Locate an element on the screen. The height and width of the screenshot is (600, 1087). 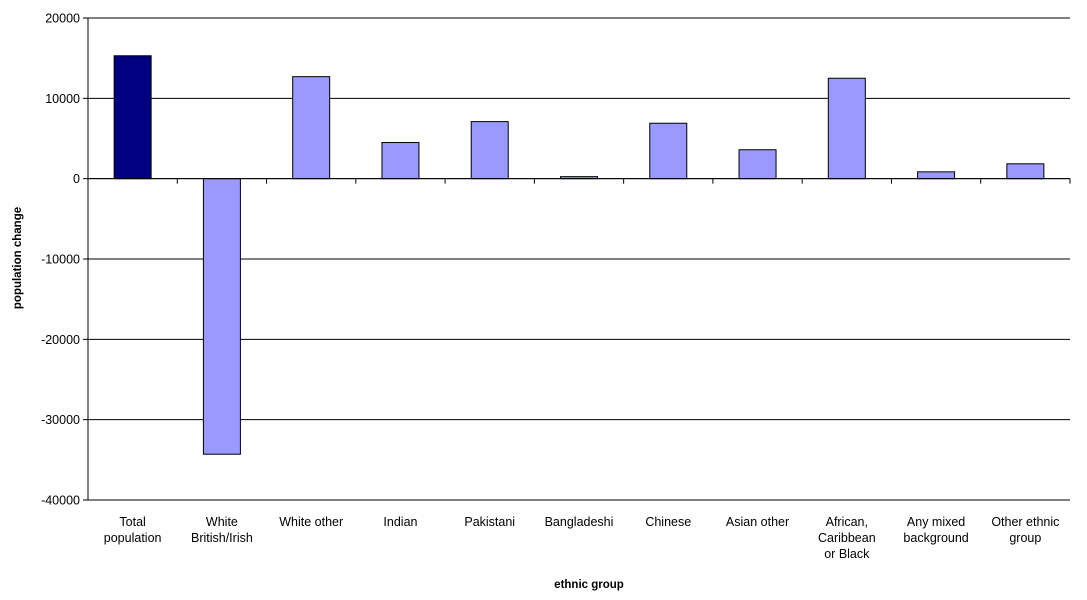
x-category-label: Total population is located at coordinates (133, 530).